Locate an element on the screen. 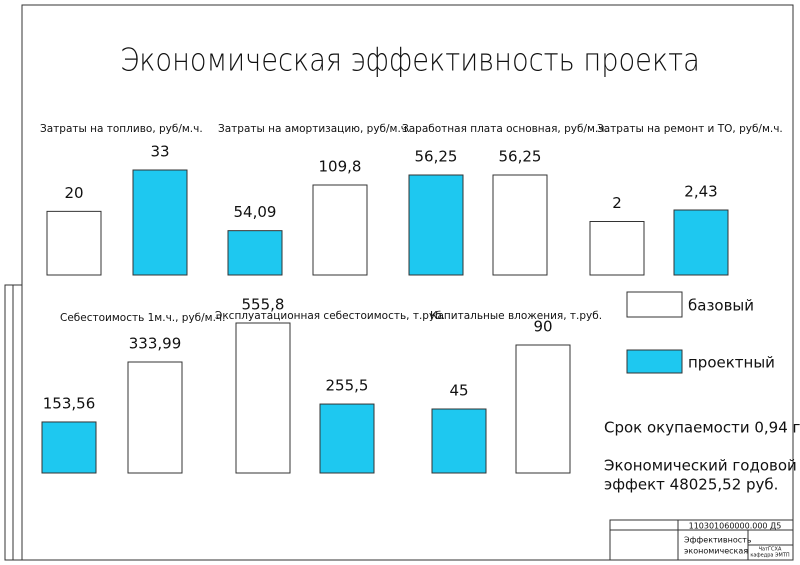 The height and width of the screenshot is (565, 800). chart-title: Капитальные вложения, т.руб. is located at coordinates (516, 316).